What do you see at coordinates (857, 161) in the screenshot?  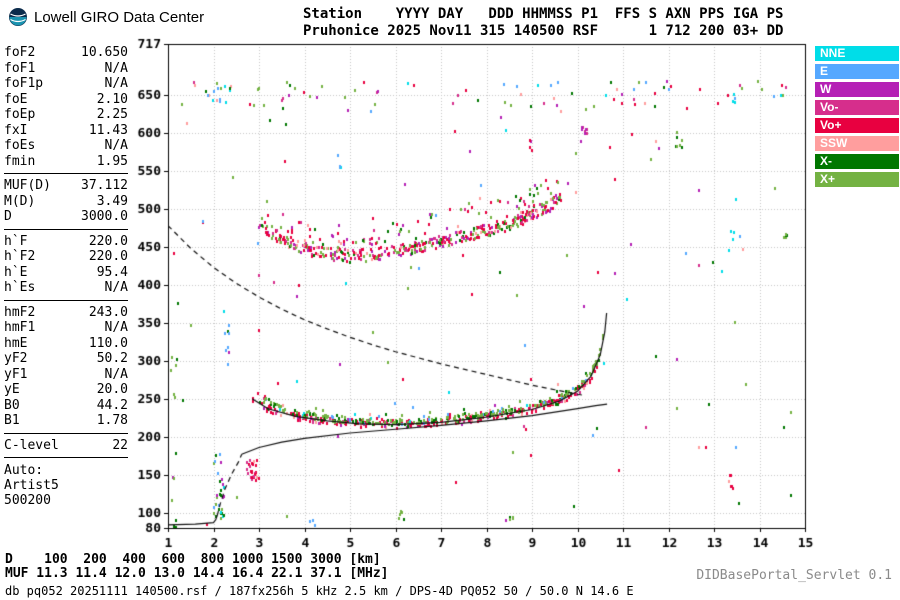 I see `legend-item-X-: X-` at bounding box center [857, 161].